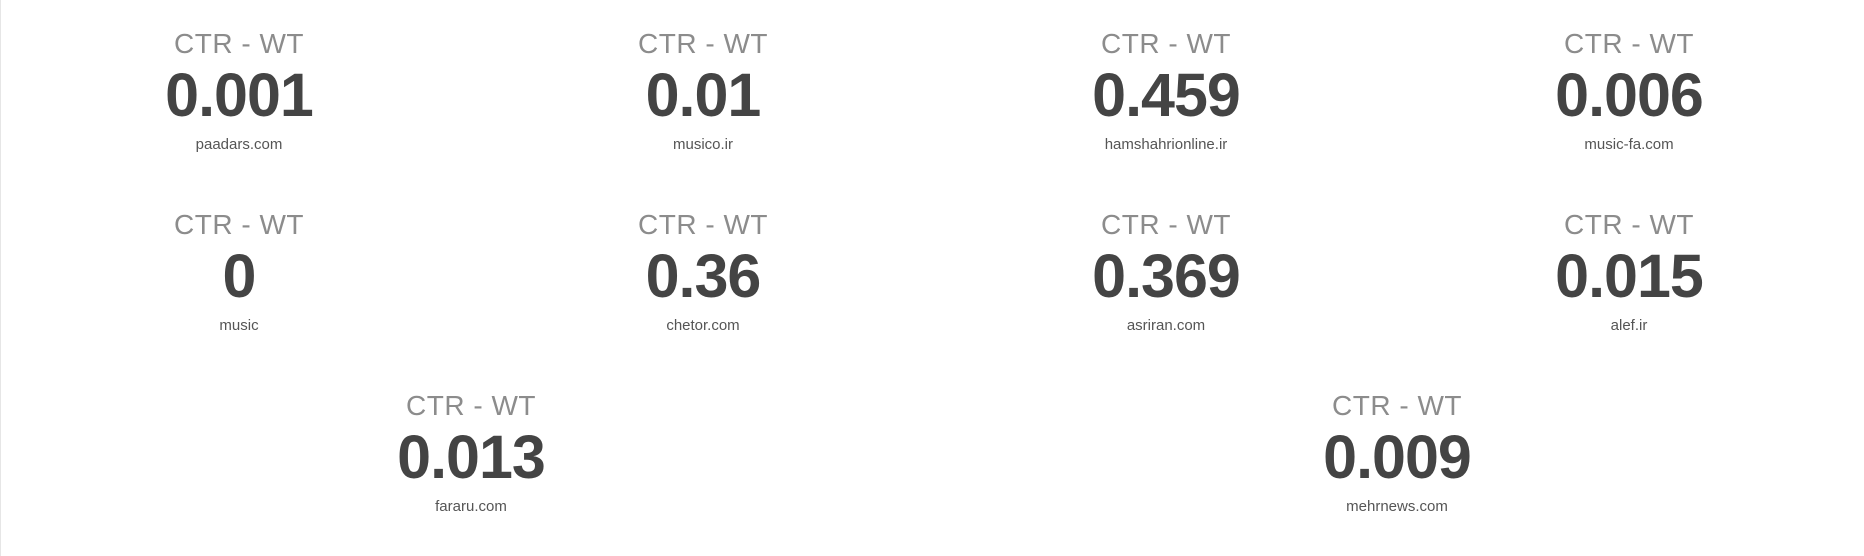 The width and height of the screenshot is (1864, 556). I want to click on stat-domain: hamshahrionline.ir, so click(1166, 144).